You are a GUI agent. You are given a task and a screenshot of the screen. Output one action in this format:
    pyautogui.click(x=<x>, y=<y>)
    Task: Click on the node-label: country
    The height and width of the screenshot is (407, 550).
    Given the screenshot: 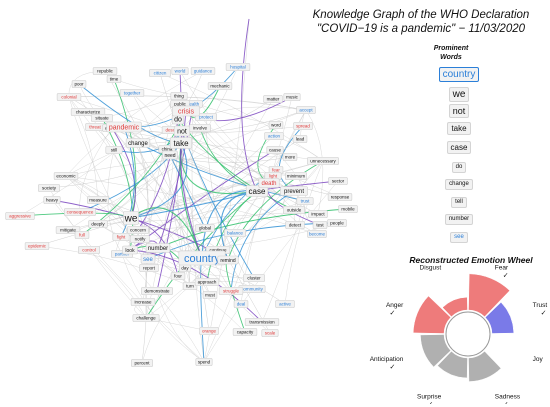 What is the action you would take?
    pyautogui.click(x=202, y=259)
    